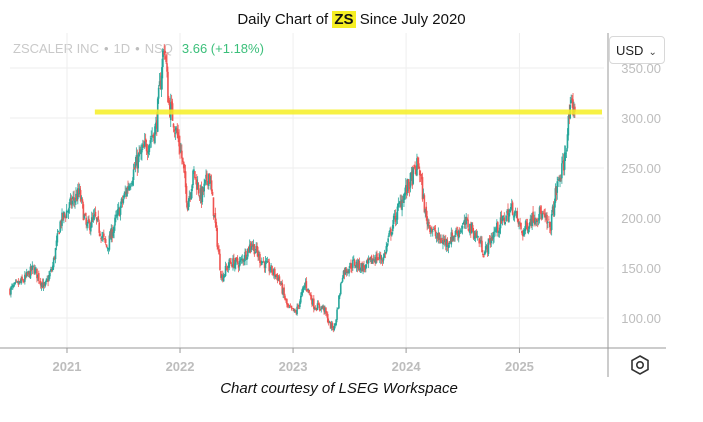 Image resolution: width=703 pixels, height=422 pixels. I want to click on currency-select: USD ⌄, so click(637, 50).